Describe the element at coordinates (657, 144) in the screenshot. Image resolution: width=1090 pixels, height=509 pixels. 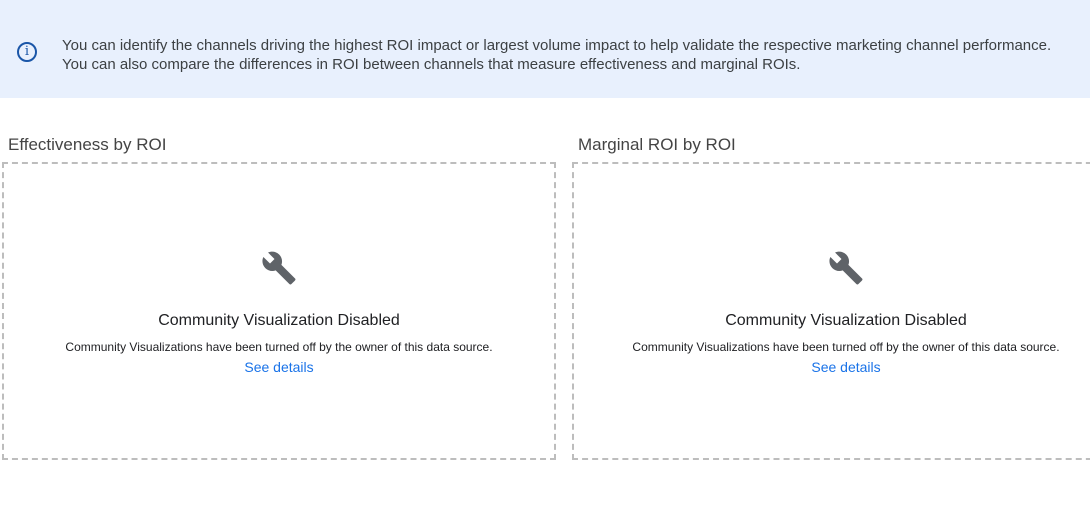
I see `panel-title-marginal-roi: Marginal ROI by ROI` at that location.